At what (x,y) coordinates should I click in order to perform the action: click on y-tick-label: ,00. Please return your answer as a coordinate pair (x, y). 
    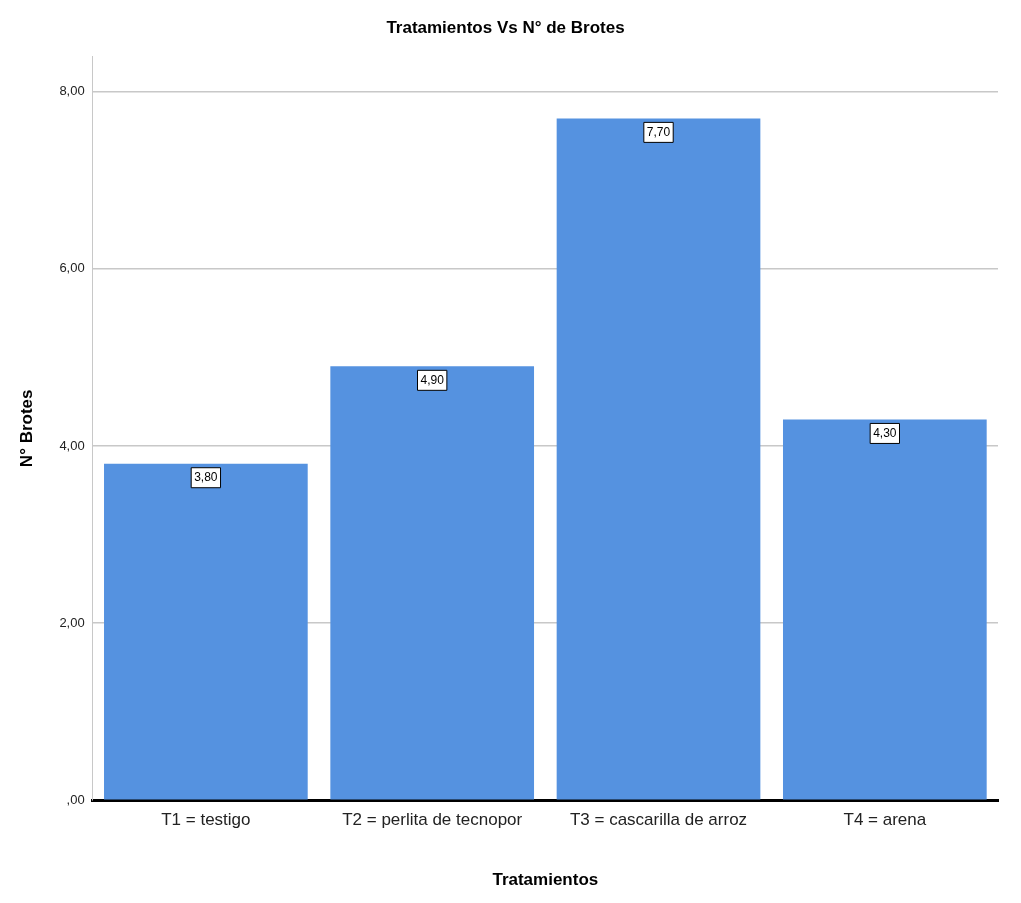
    Looking at the image, I should click on (75, 799).